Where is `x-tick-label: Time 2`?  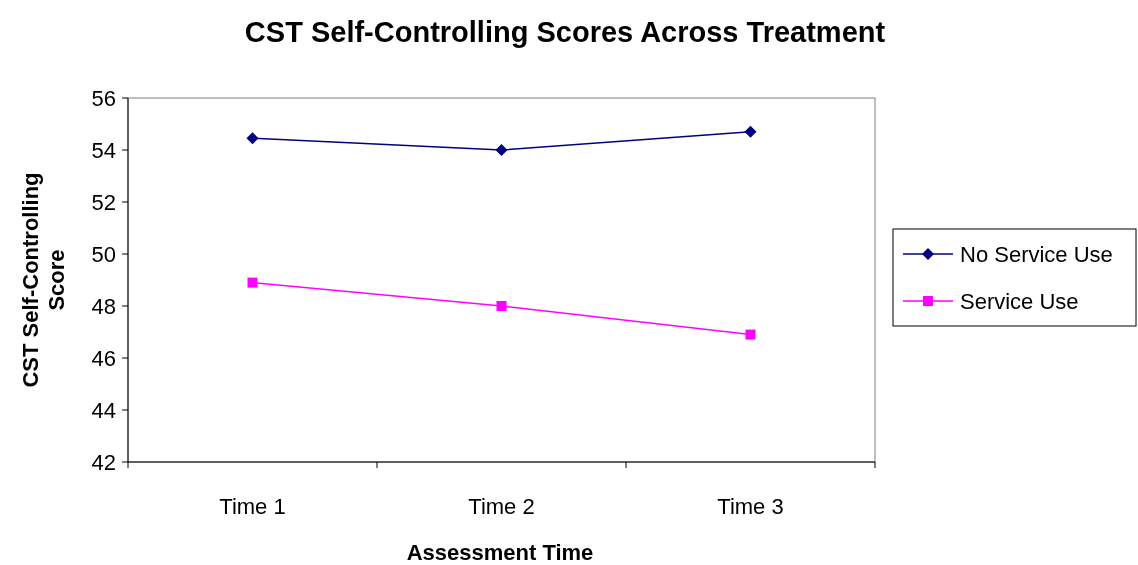 x-tick-label: Time 2 is located at coordinates (501, 506).